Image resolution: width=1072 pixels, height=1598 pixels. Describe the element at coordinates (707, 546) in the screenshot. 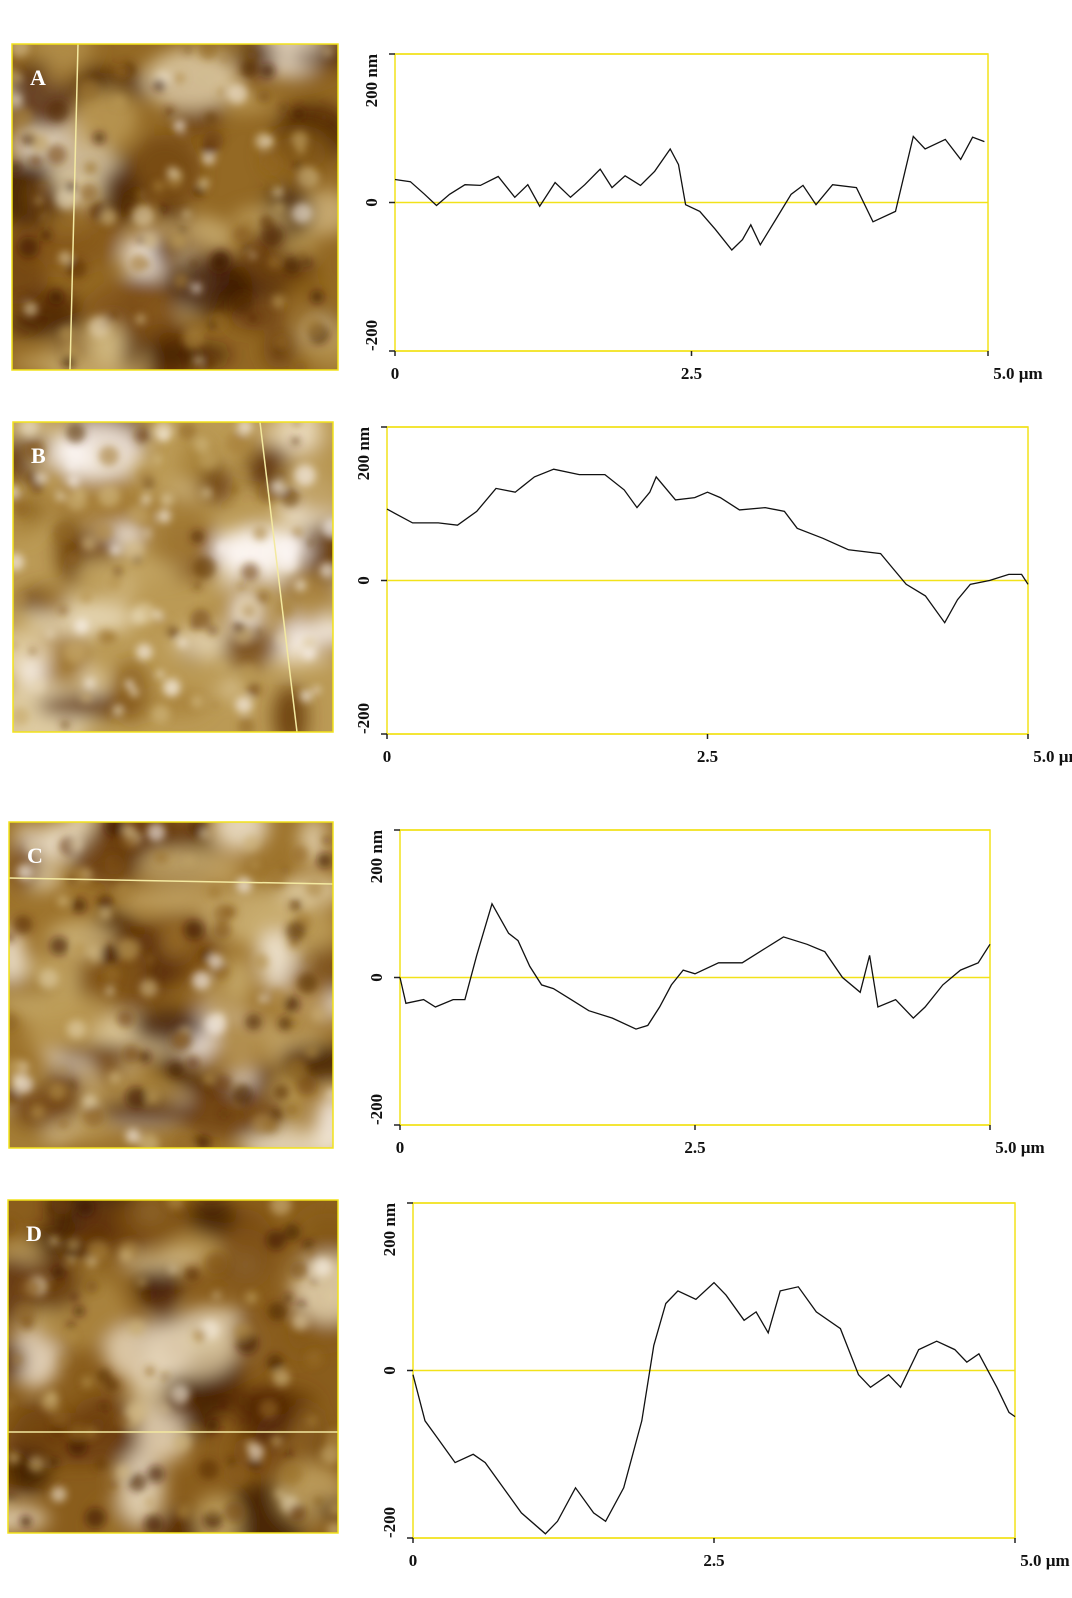

I see `profile-line` at that location.